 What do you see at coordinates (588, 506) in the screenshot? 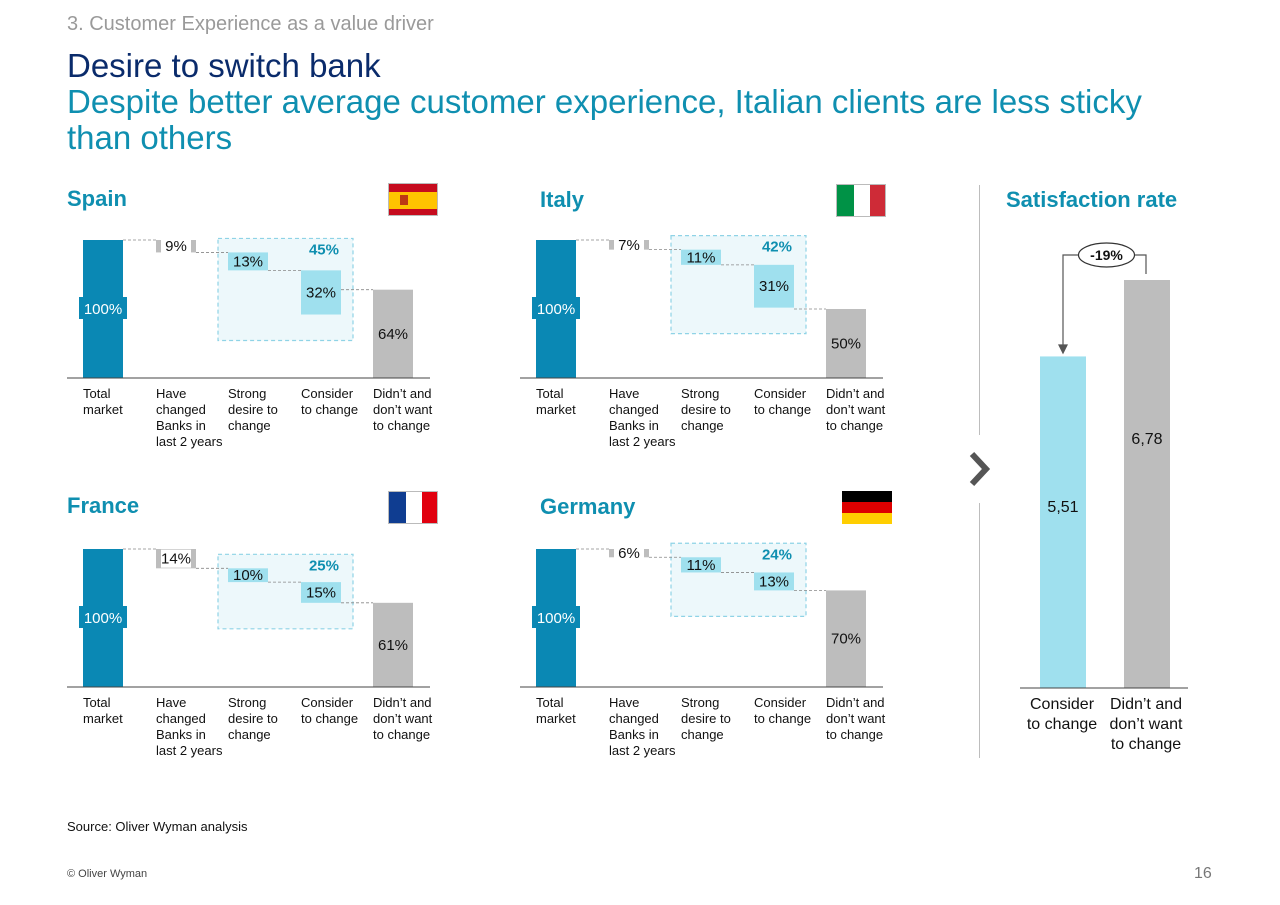
I see `country-title-germany: Germany` at bounding box center [588, 506].